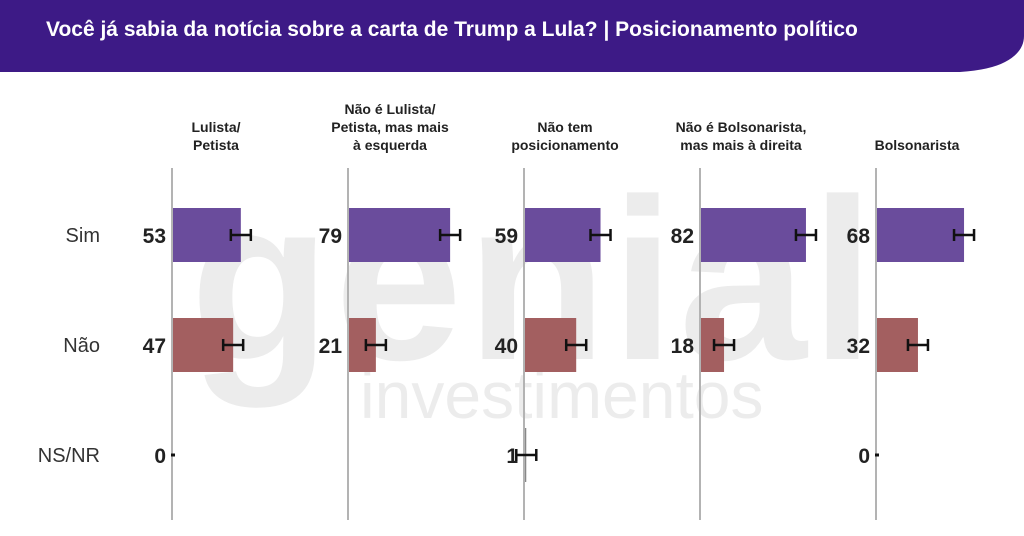 This screenshot has height=536, width=1024. What do you see at coordinates (864, 456) in the screenshot?
I see `value-label-4-nsnr: 0` at bounding box center [864, 456].